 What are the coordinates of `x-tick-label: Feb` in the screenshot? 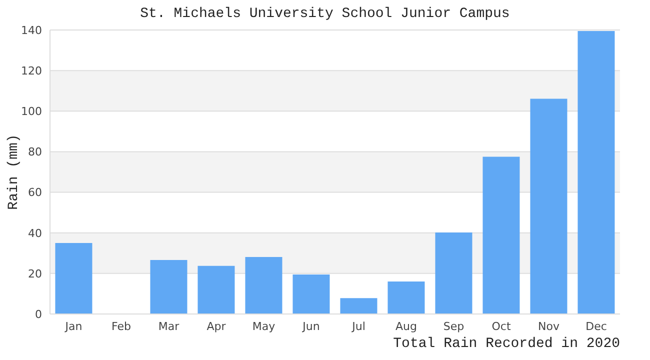 It's located at (121, 326).